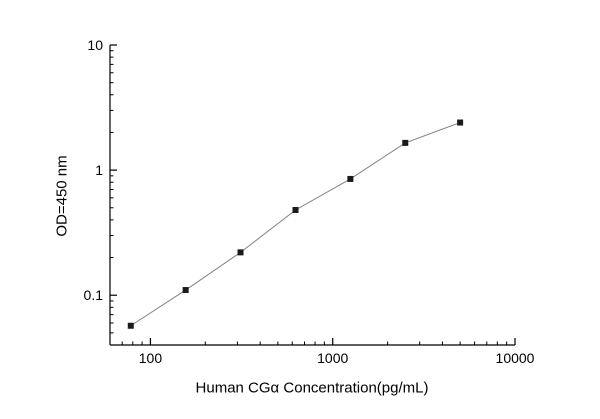  What do you see at coordinates (312, 388) in the screenshot?
I see `x-axis-label: Human CGα Concentration(pg/mL)` at bounding box center [312, 388].